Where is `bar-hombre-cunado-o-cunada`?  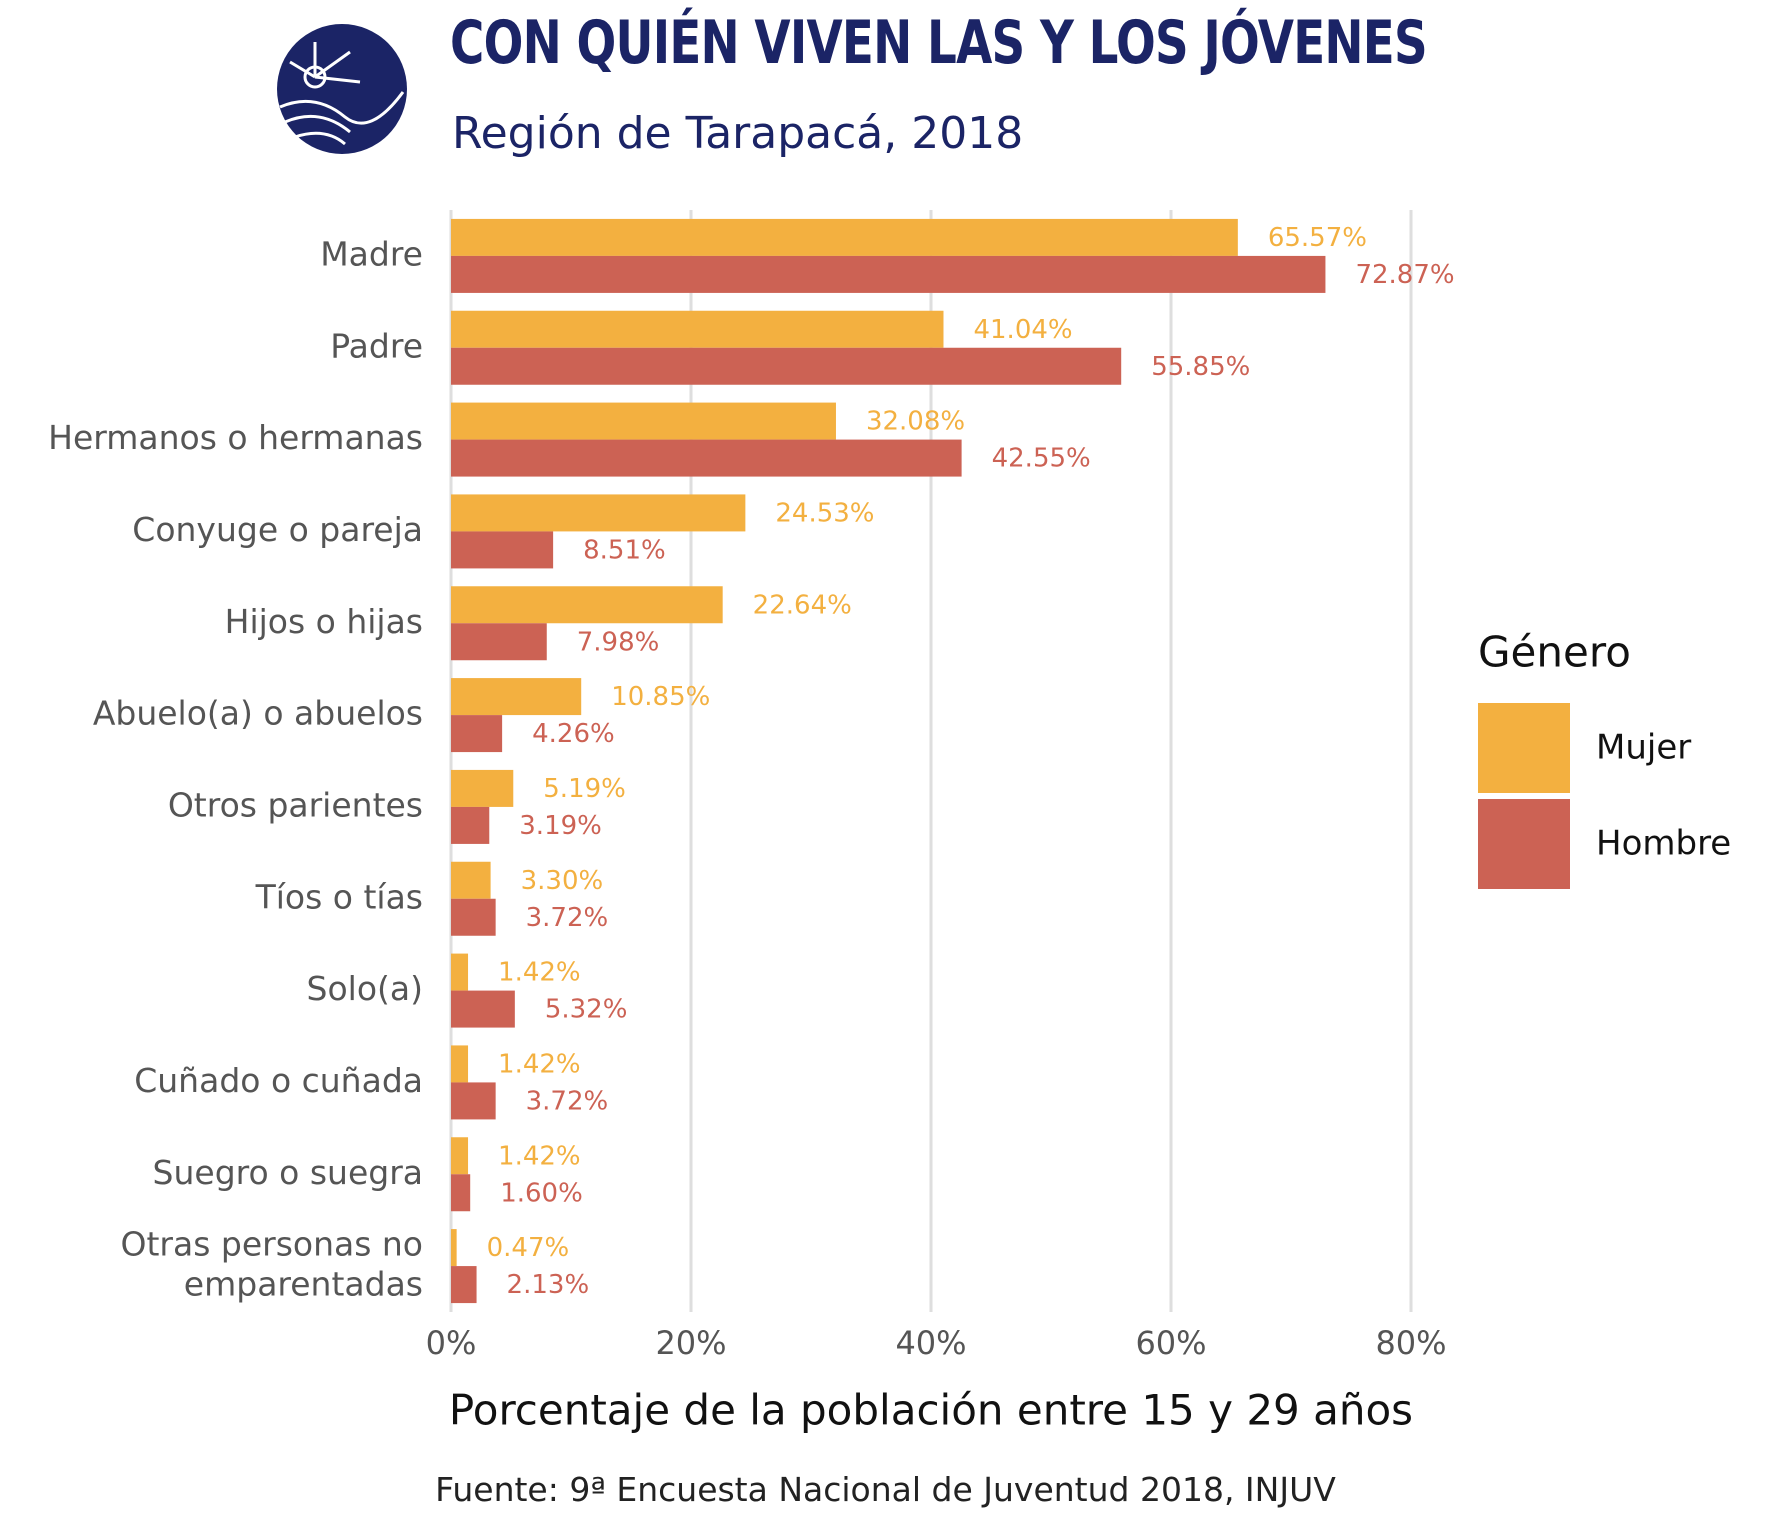 bar-hombre-cunado-o-cunada is located at coordinates (473, 1101).